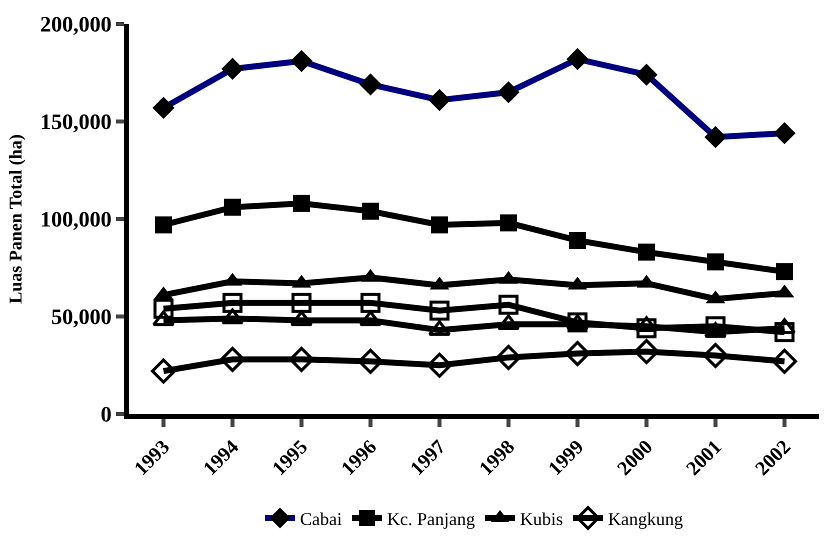  What do you see at coordinates (76, 24) in the screenshot?
I see `y-tick-label: 200,000` at bounding box center [76, 24].